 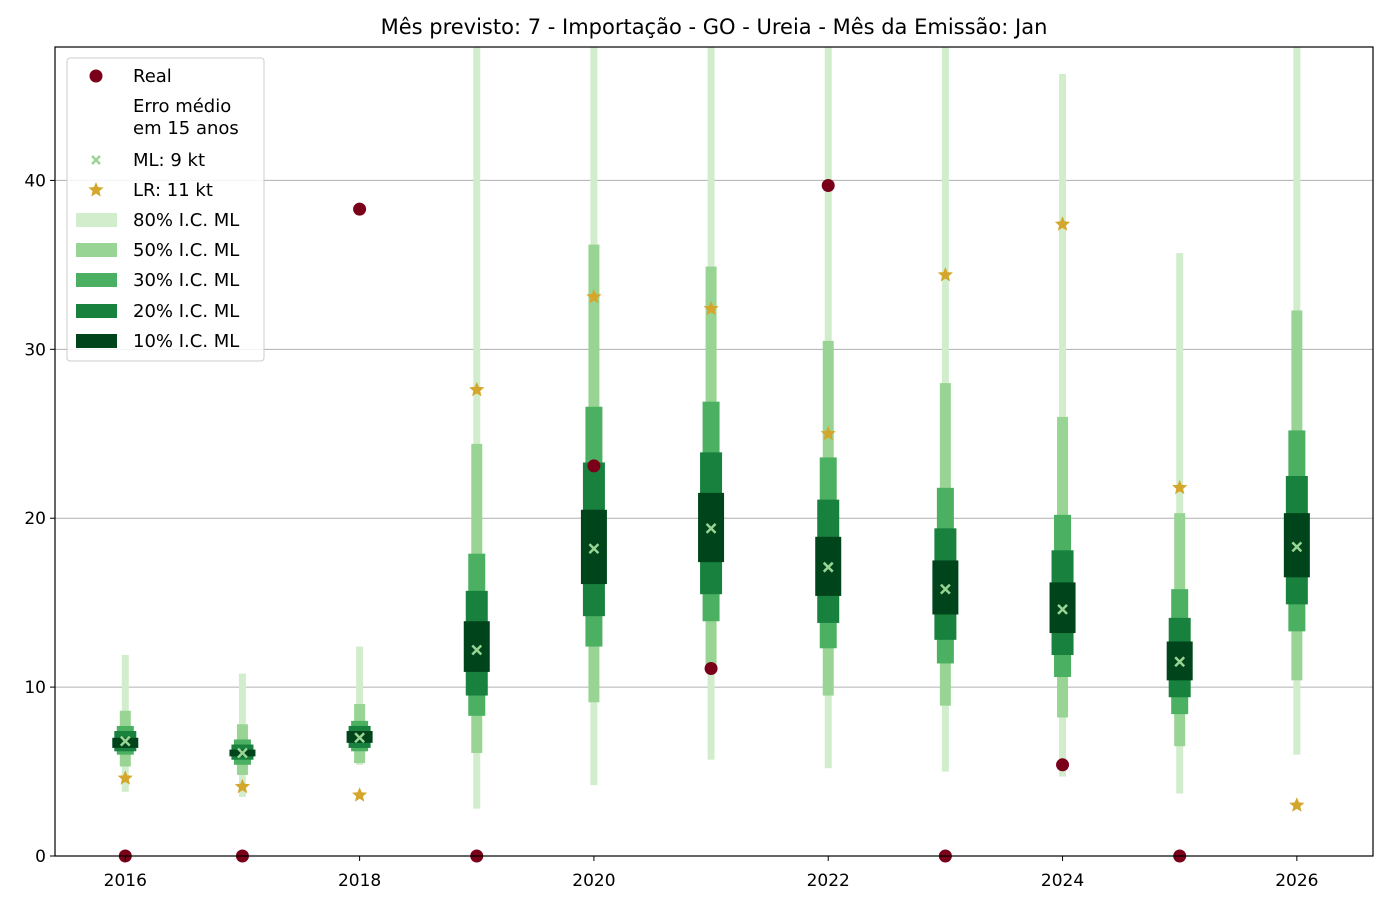 I want to click on lr-marker-2023, so click(x=945, y=274).